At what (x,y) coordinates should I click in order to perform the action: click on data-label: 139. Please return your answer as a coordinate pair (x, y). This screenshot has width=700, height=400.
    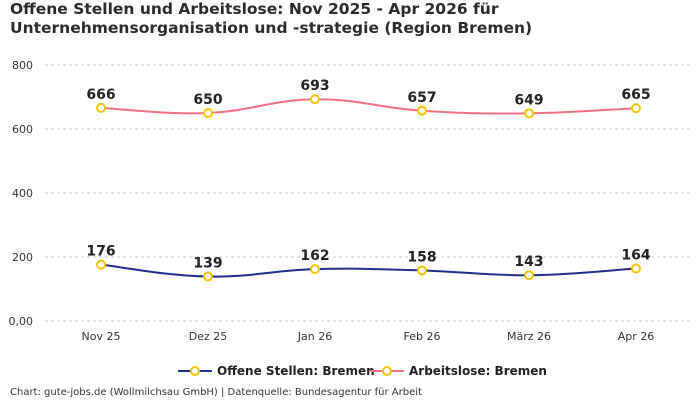
    Looking at the image, I should click on (207, 264).